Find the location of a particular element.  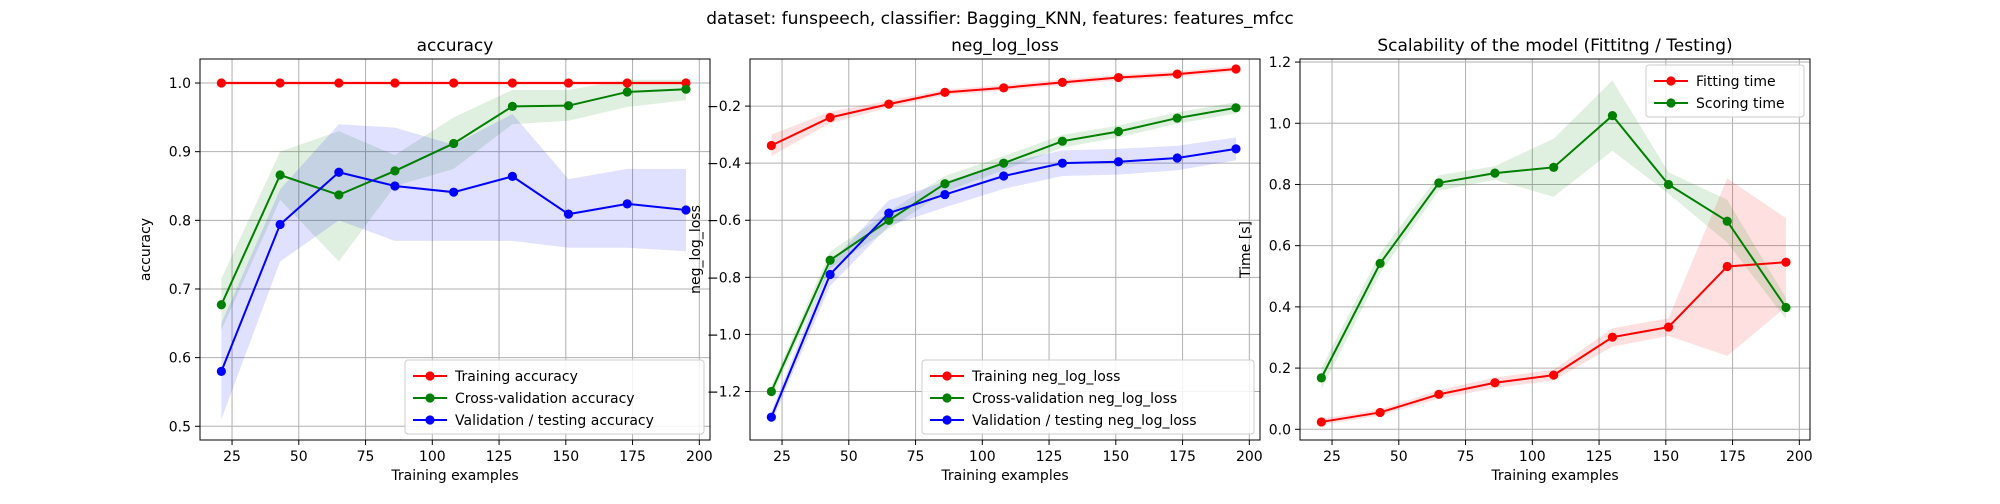

legend-marker-validation-testing-accuracy is located at coordinates (430, 420).